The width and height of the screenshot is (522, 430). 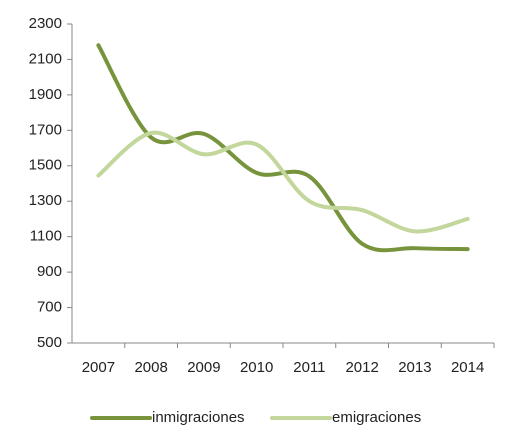 What do you see at coordinates (467, 367) in the screenshot?
I see `x-tick-label: 2014` at bounding box center [467, 367].